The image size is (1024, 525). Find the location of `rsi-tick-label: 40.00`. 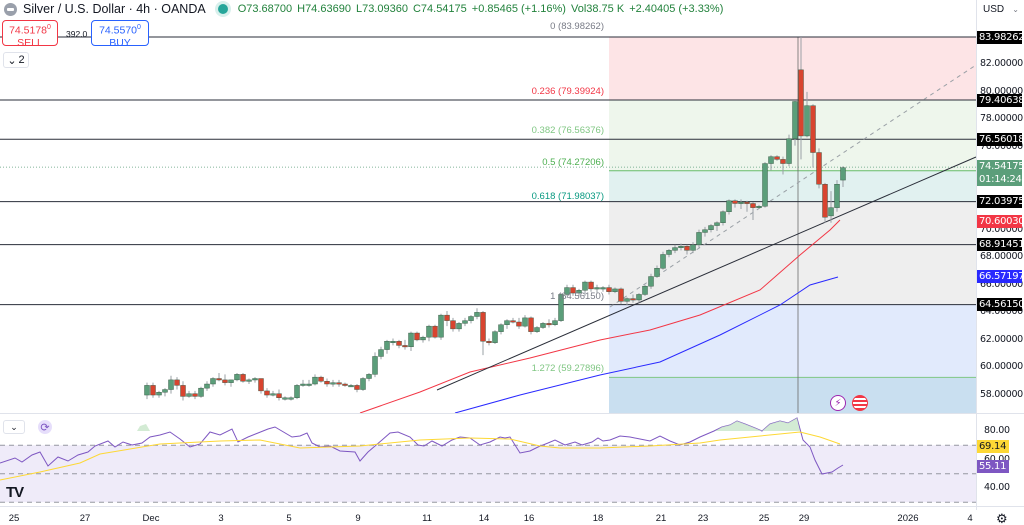

rsi-tick-label: 40.00 is located at coordinates (997, 487).